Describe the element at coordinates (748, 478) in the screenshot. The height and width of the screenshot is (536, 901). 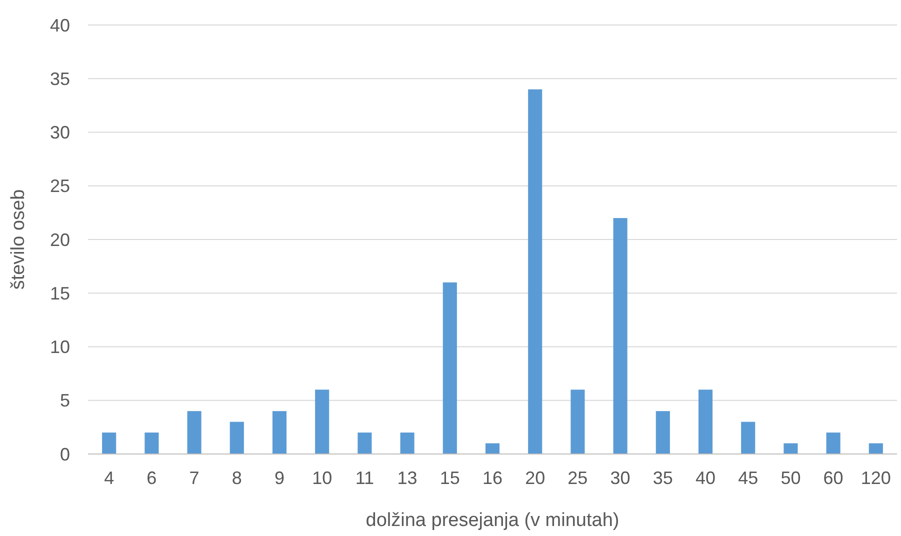
I see `x-tick-label: 45` at that location.